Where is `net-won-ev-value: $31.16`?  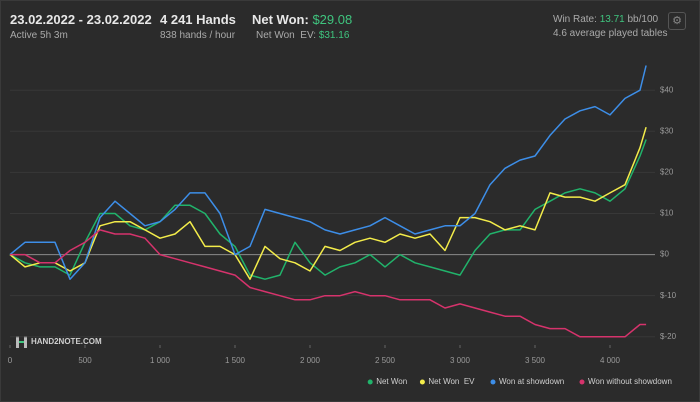
net-won-ev-value: $31.16 is located at coordinates (334, 35).